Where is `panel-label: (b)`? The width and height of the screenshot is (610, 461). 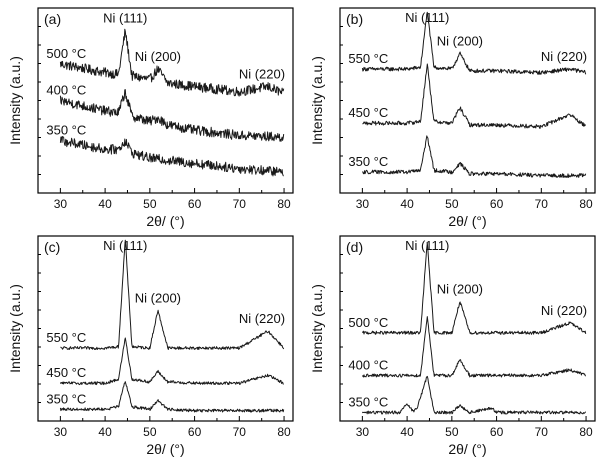
panel-label: (b) is located at coordinates (354, 19).